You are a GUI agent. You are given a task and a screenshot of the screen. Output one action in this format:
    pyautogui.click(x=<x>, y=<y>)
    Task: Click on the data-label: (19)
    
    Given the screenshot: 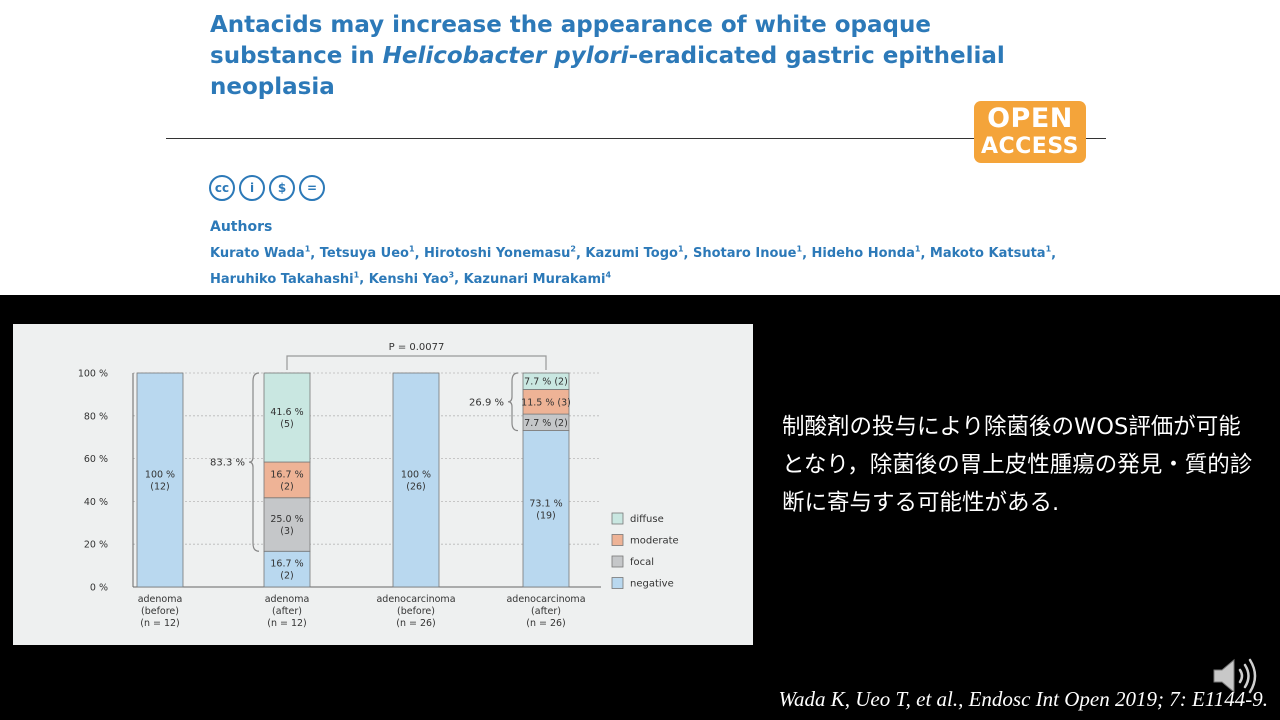 What is the action you would take?
    pyautogui.click(x=546, y=515)
    